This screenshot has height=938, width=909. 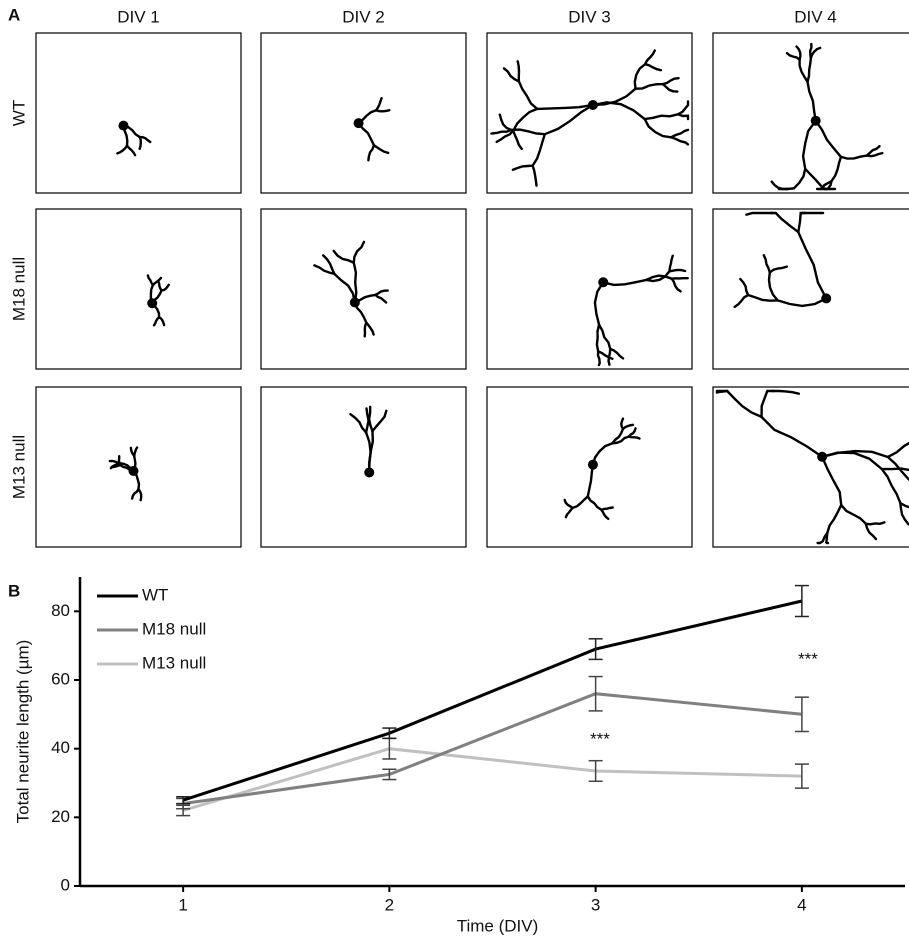 What do you see at coordinates (595, 904) in the screenshot?
I see `x-tick-label: 3` at bounding box center [595, 904].